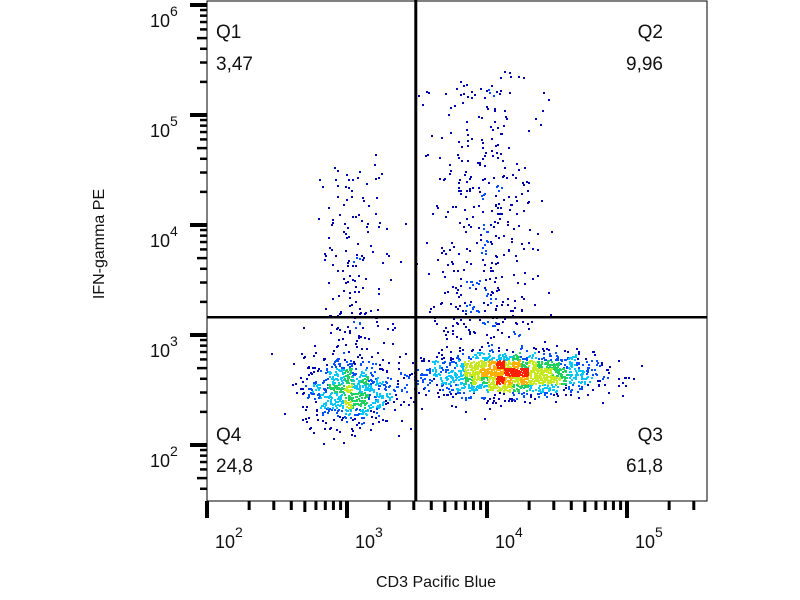  Describe the element at coordinates (644, 466) in the screenshot. I see `quadrant-q3-value: 61,8` at that location.